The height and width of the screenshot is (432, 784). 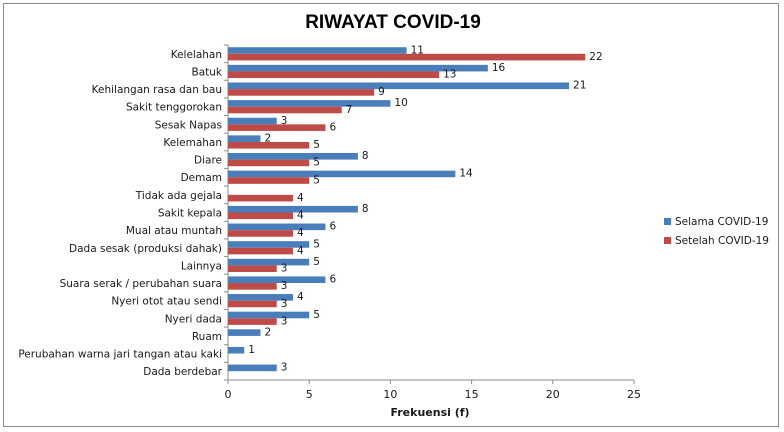 I want to click on category-label: Ruam, so click(x=207, y=337).